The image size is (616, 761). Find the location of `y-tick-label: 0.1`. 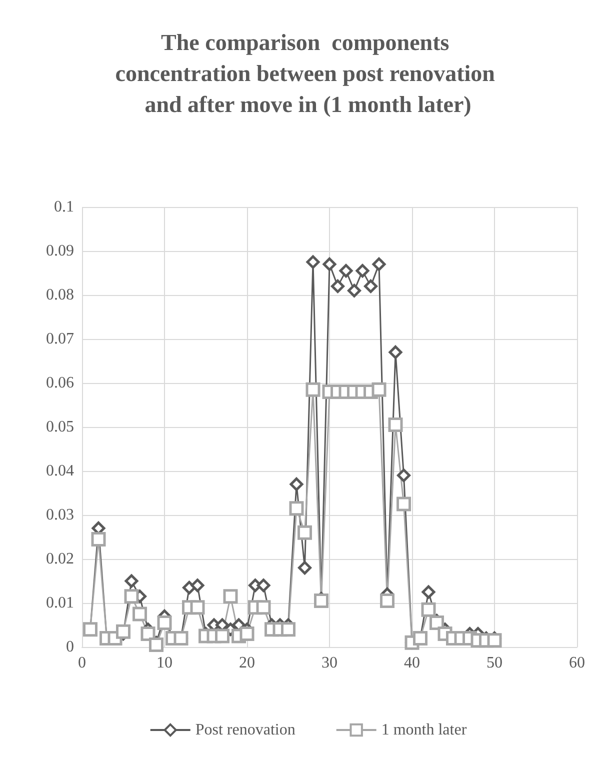

y-tick-label: 0.1 is located at coordinates (64, 207).